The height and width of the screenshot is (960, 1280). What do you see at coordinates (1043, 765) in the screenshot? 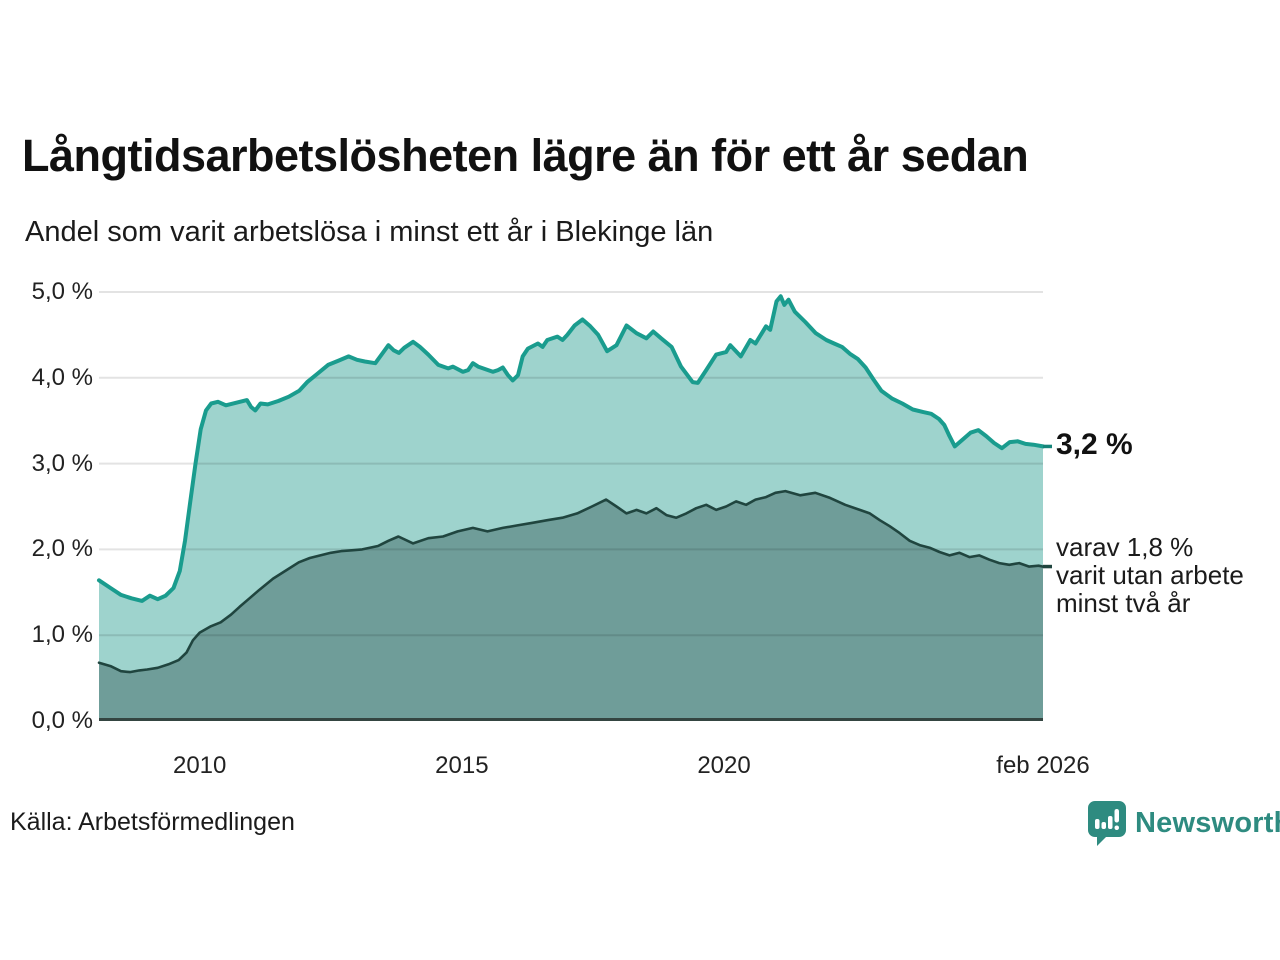
I see `x-tick-label: feb 2026` at bounding box center [1043, 765].